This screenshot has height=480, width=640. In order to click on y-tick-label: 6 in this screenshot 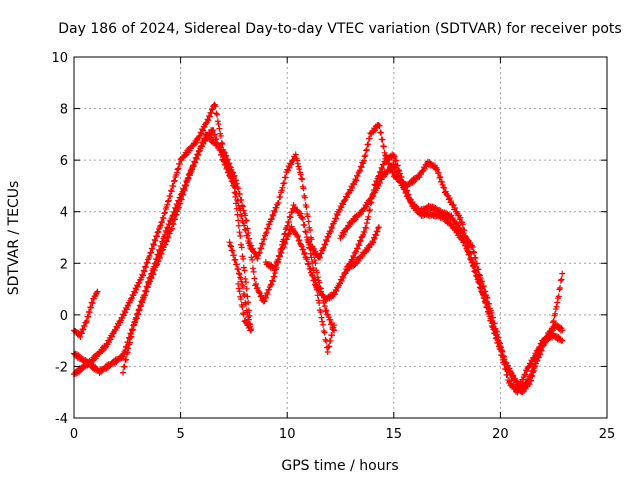, I will do `click(64, 161)`.